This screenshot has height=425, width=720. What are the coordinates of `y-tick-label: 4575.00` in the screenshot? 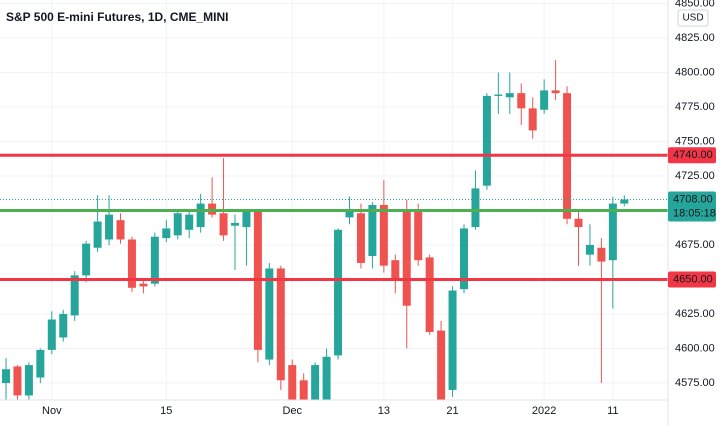 It's located at (695, 383).